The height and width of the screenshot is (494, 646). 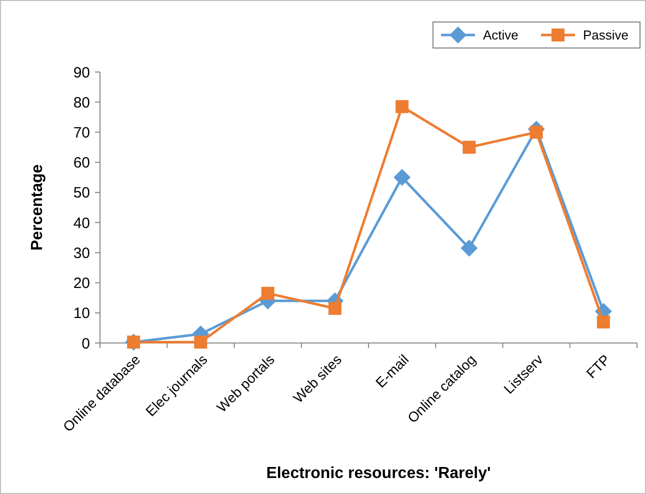 What do you see at coordinates (81, 193) in the screenshot?
I see `y-tick-label: 50` at bounding box center [81, 193].